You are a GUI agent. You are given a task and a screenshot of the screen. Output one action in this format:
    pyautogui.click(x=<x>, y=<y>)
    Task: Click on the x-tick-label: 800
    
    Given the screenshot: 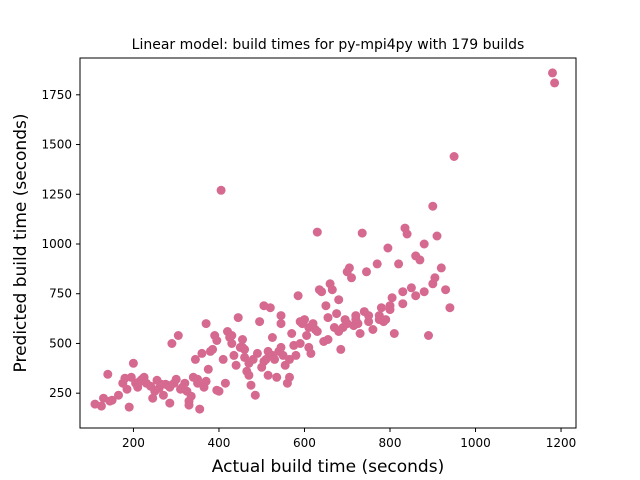 What is the action you would take?
    pyautogui.click(x=390, y=443)
    